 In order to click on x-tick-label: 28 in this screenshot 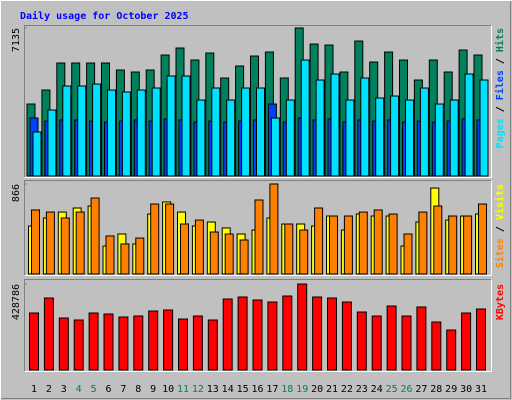, I will do `click(436, 389)`.